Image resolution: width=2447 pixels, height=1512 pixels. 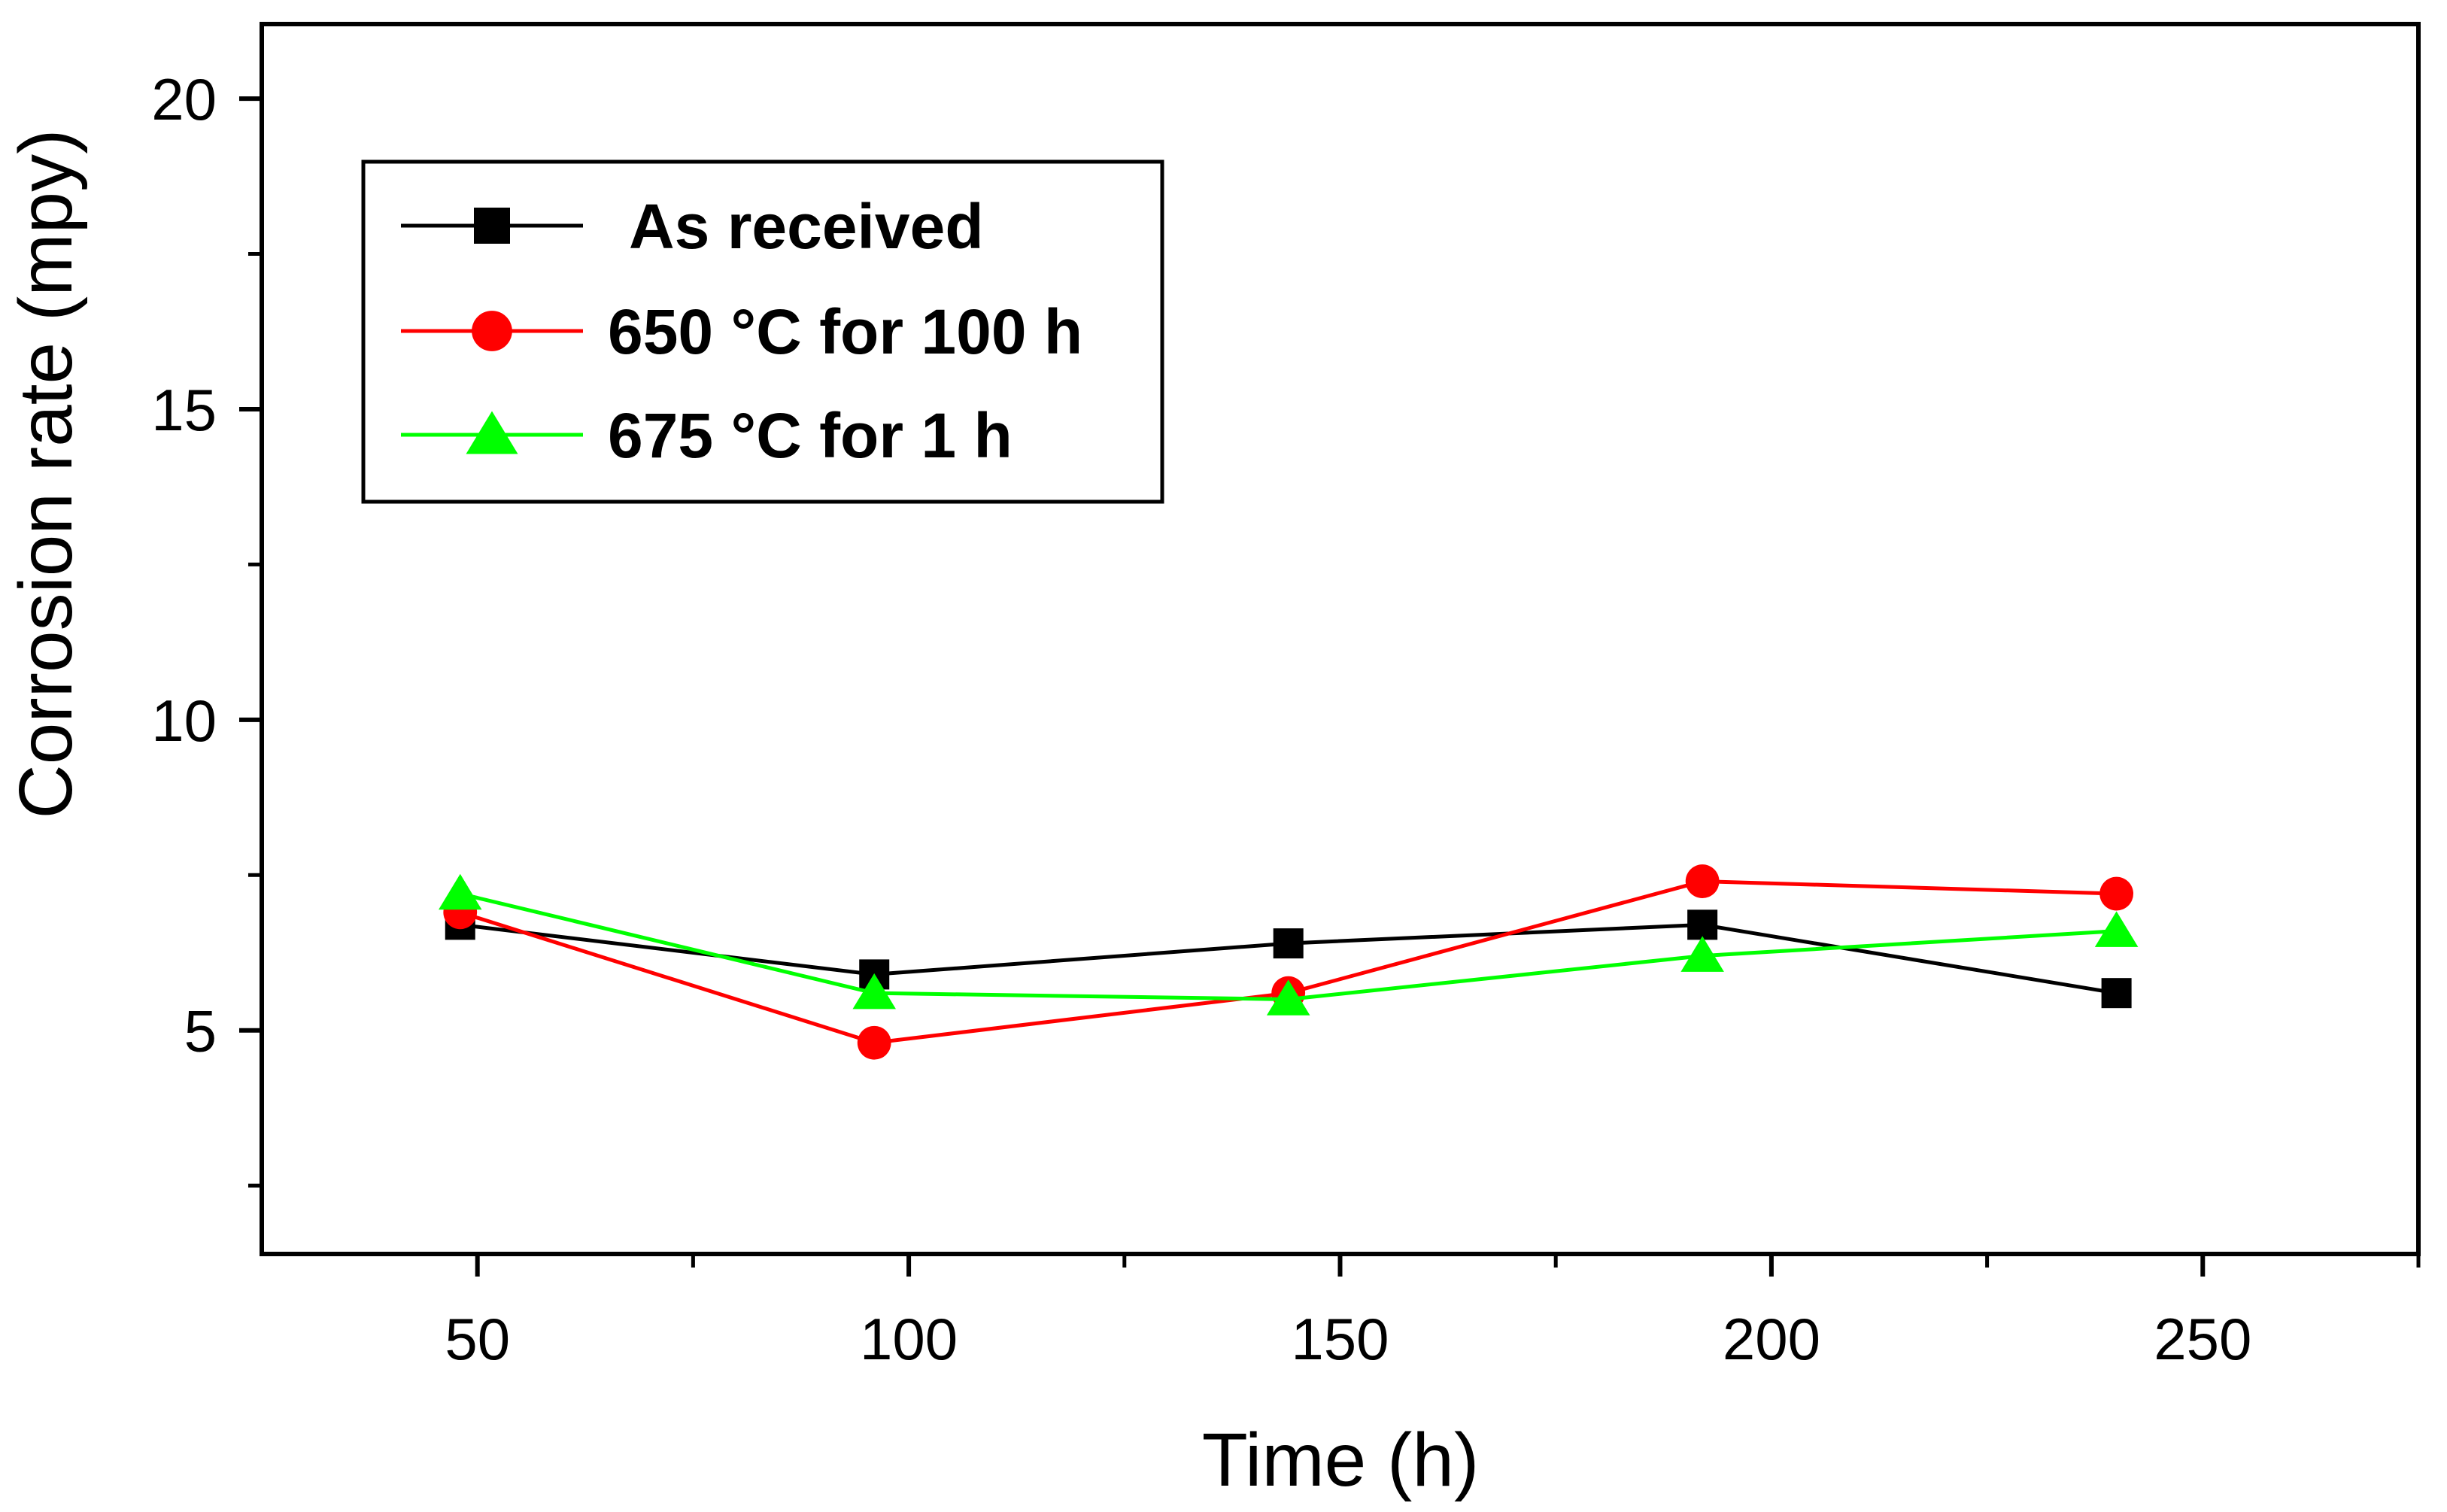 What do you see at coordinates (184, 410) in the screenshot?
I see `y-tick-label: 15` at bounding box center [184, 410].